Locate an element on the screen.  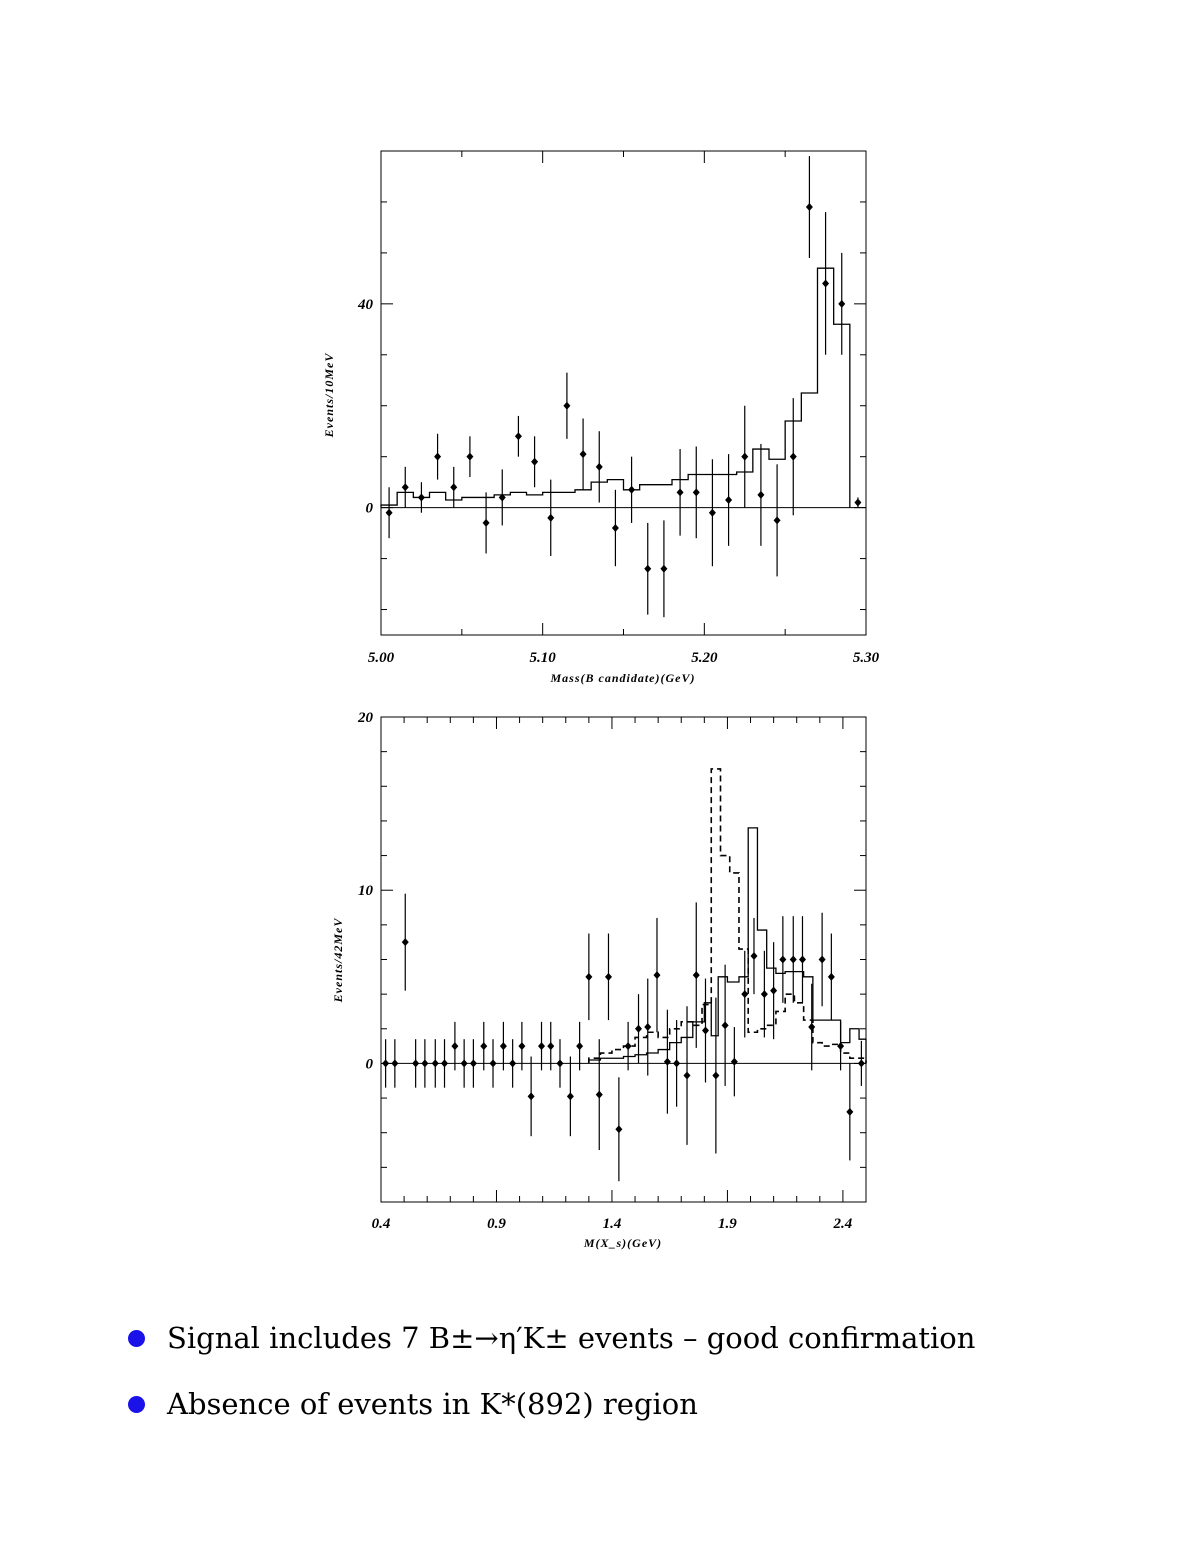
y-tick-label: 20 is located at coordinates (365, 718).